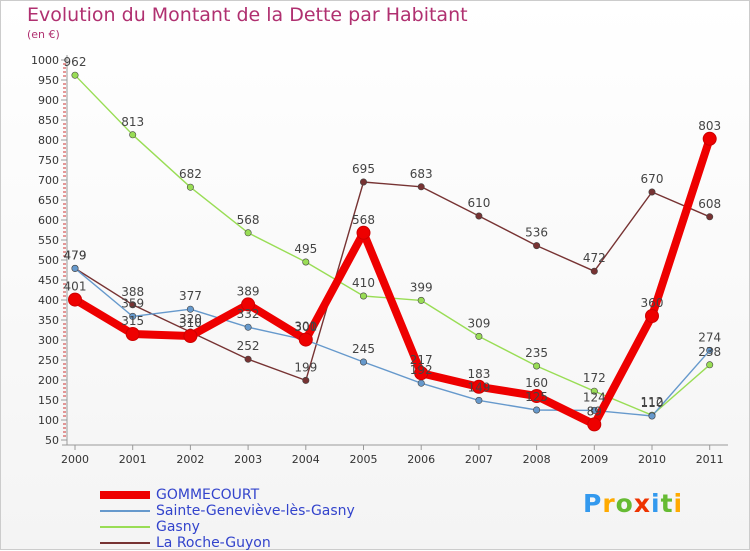 The height and width of the screenshot is (551, 750). Describe the element at coordinates (48, 280) in the screenshot. I see `y-tick-label: 450` at that location.